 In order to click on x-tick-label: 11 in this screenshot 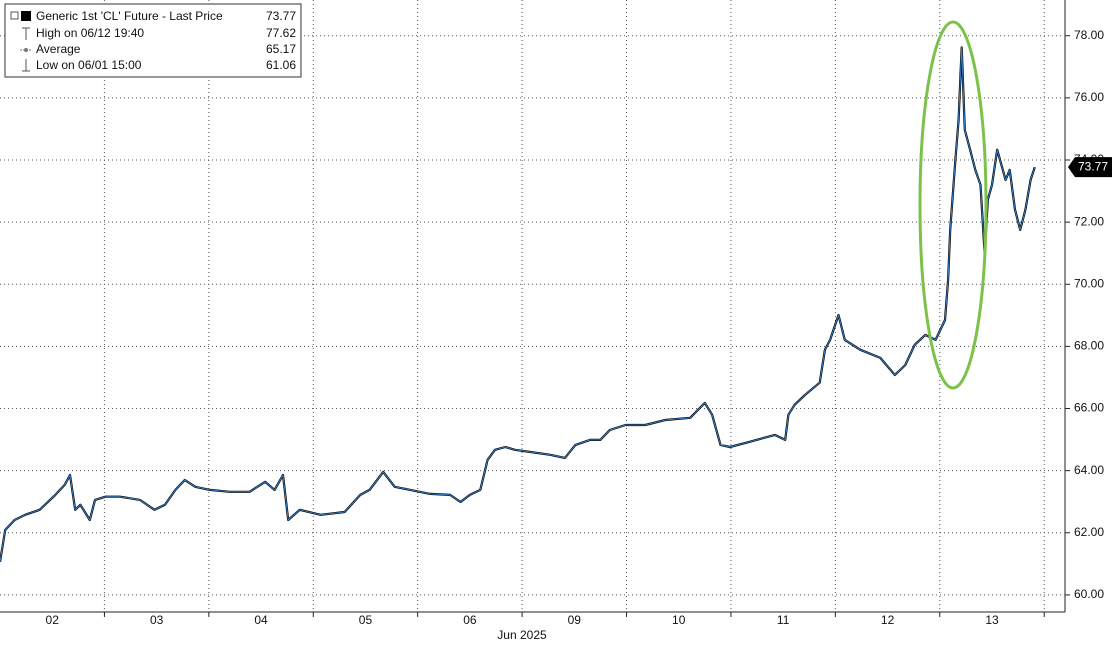, I will do `click(783, 620)`.